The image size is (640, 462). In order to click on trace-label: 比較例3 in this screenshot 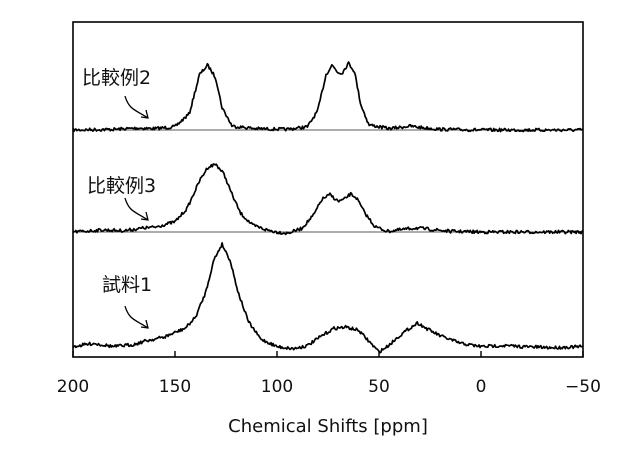, I will do `click(121, 186)`.